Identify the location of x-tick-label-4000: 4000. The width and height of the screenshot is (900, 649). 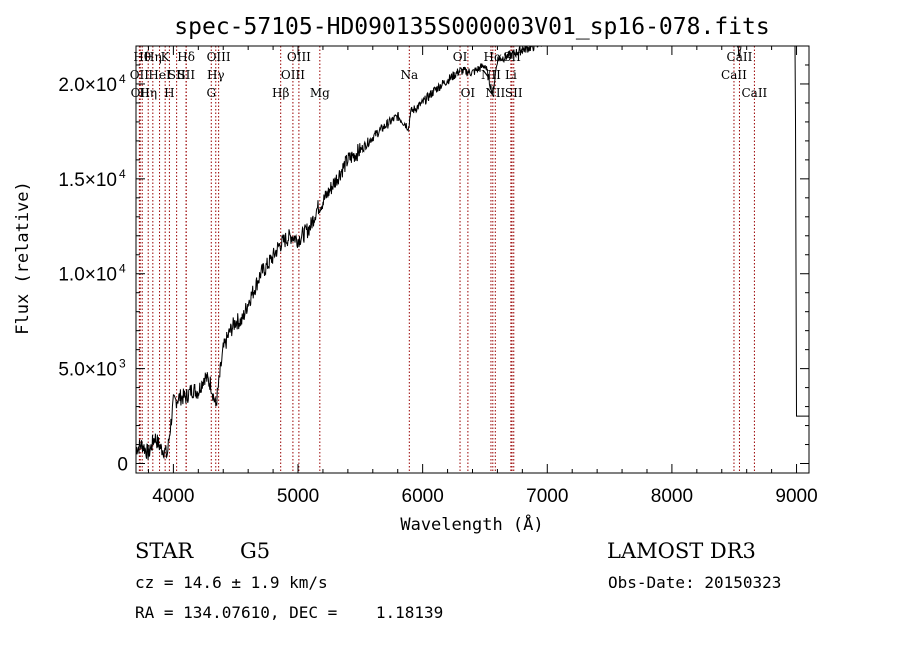
(173, 496).